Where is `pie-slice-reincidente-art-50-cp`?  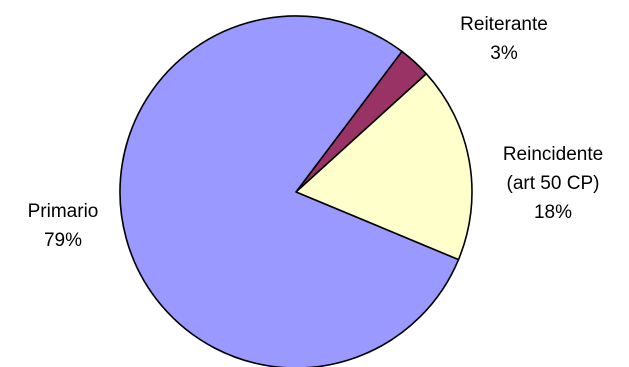
pie-slice-reincidente-art-50-cp is located at coordinates (384, 166).